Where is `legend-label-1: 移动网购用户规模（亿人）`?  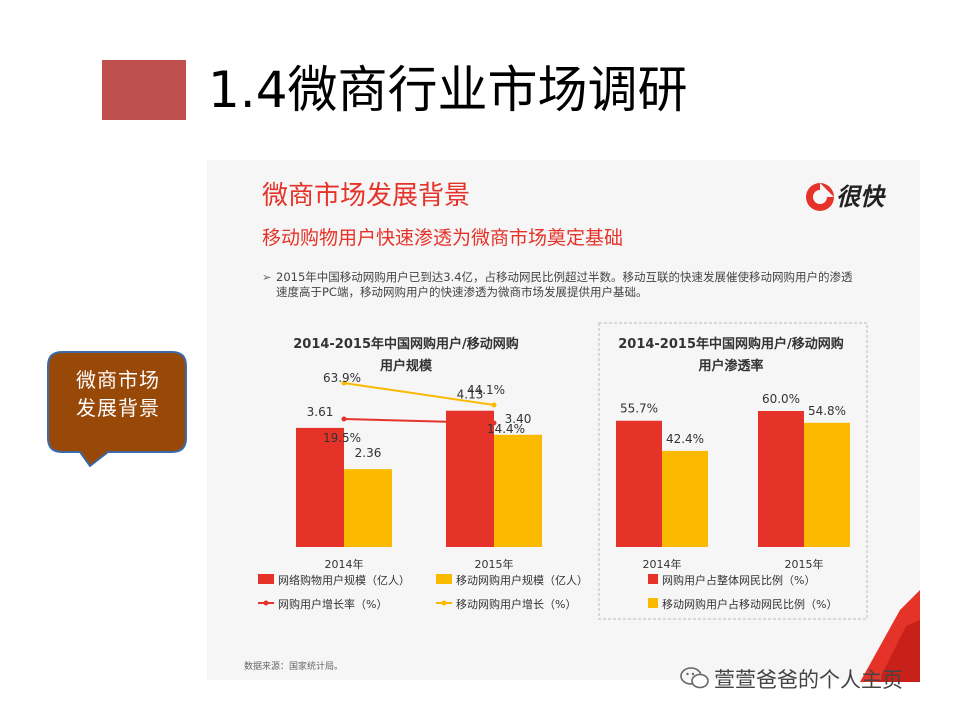
legend-label-1: 移动网购用户规模（亿人） is located at coordinates (522, 580).